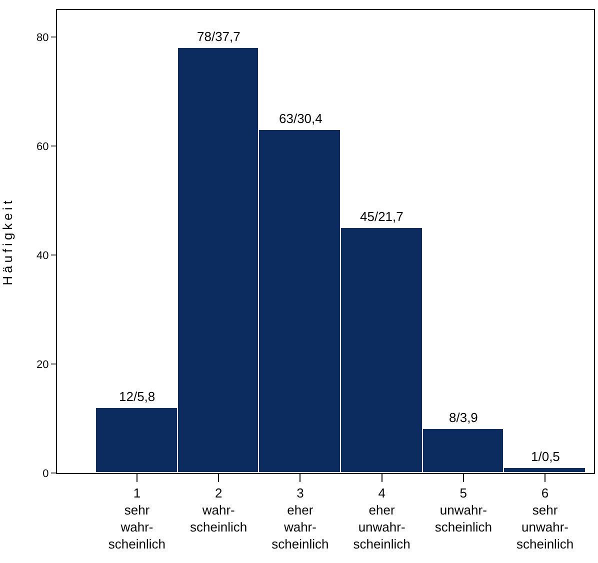  I want to click on x-tick-label: 6 sehr unwahr- scheinlich, so click(545, 519).